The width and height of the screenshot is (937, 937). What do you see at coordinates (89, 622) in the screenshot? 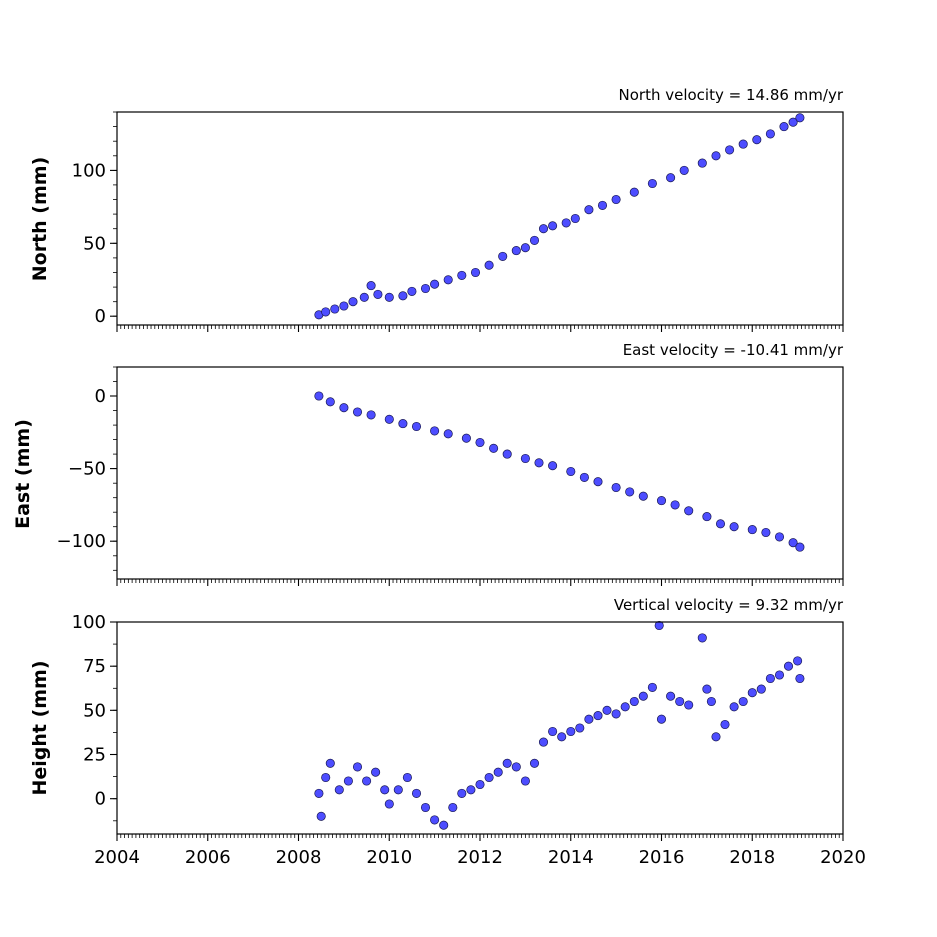
I see `height-y-tick-label: 100` at bounding box center [89, 622].